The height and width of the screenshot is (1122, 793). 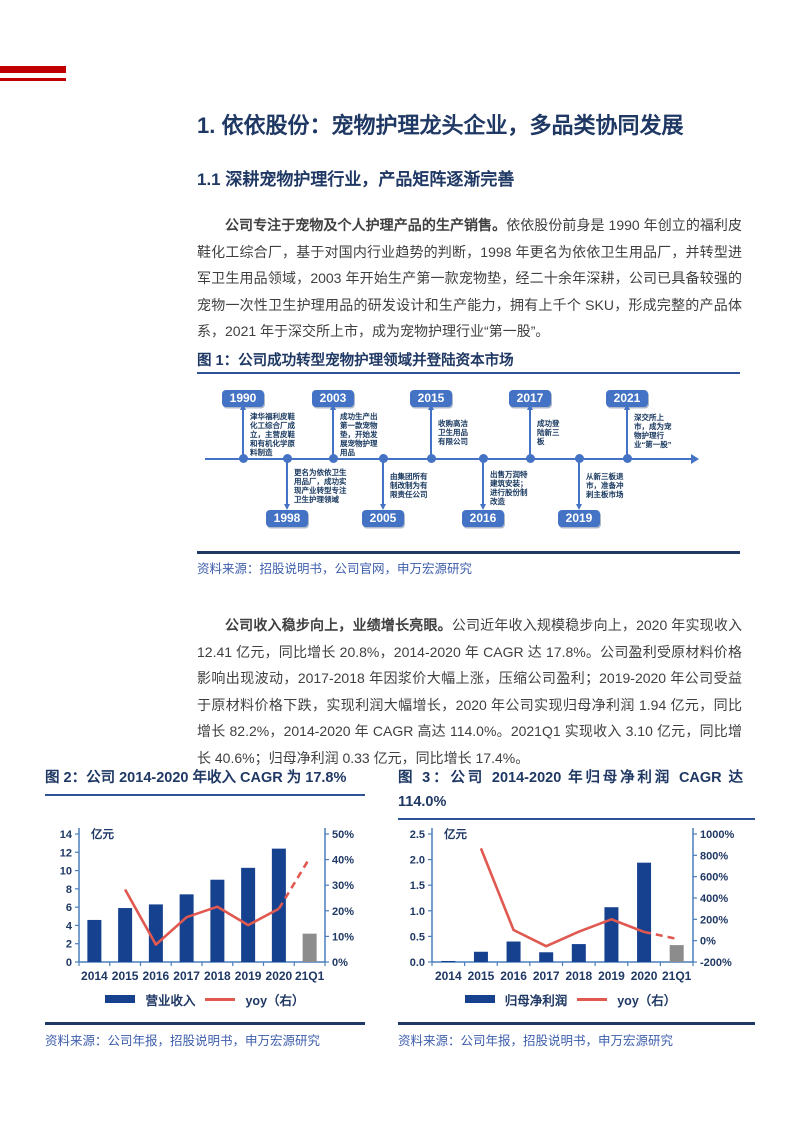 What do you see at coordinates (417, 937) in the screenshot?
I see `svg-text: 0.5` at bounding box center [417, 937].